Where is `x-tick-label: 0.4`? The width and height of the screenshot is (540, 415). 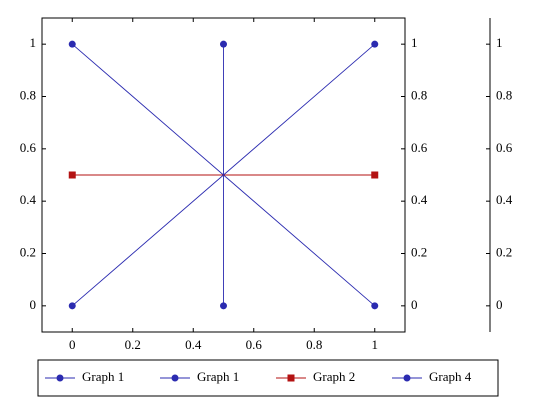
x-tick-label: 0.4 is located at coordinates (193, 344).